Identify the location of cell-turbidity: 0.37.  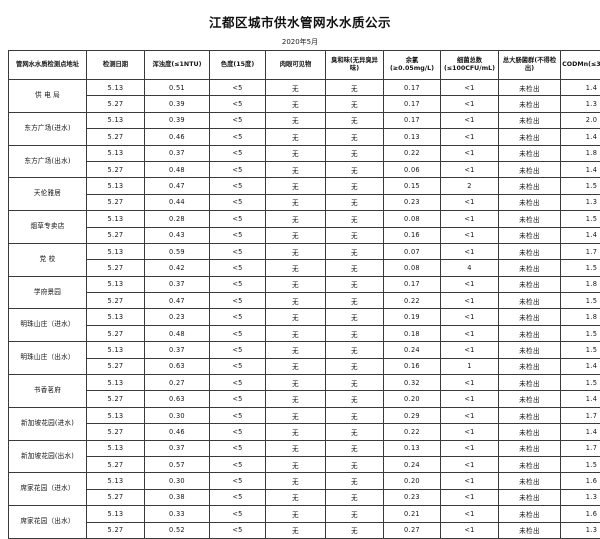
(177, 350).